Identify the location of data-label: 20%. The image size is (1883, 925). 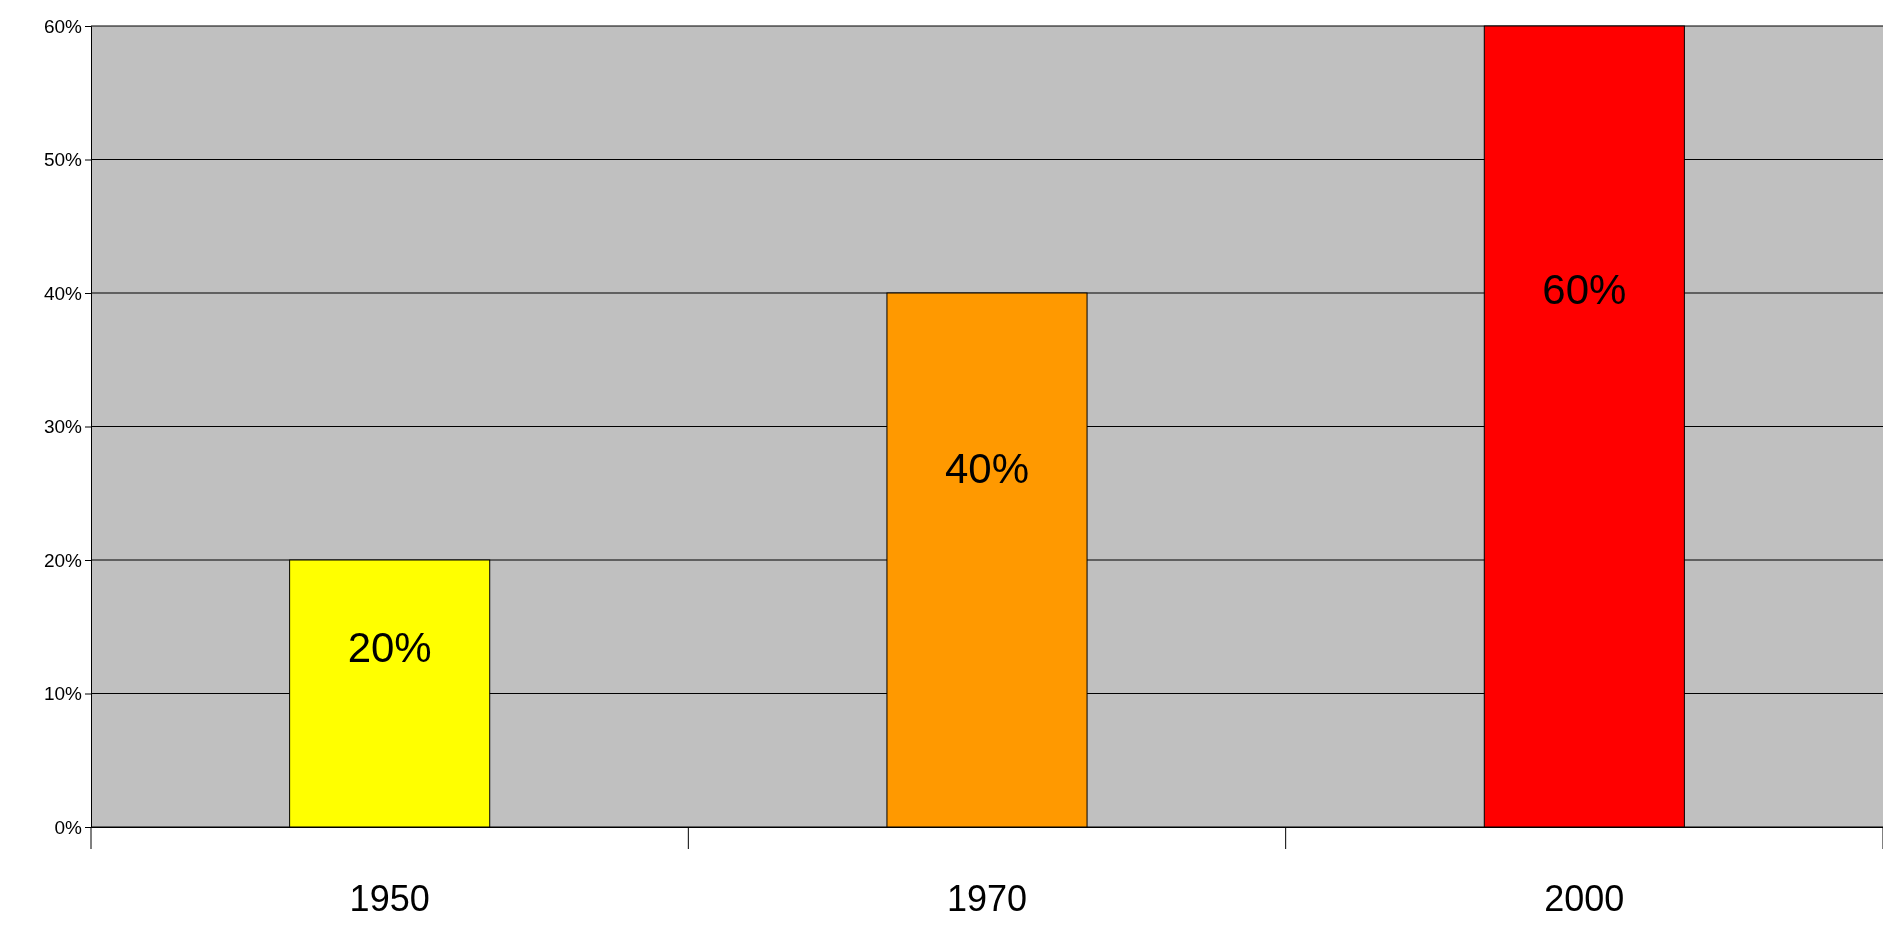
(389, 648).